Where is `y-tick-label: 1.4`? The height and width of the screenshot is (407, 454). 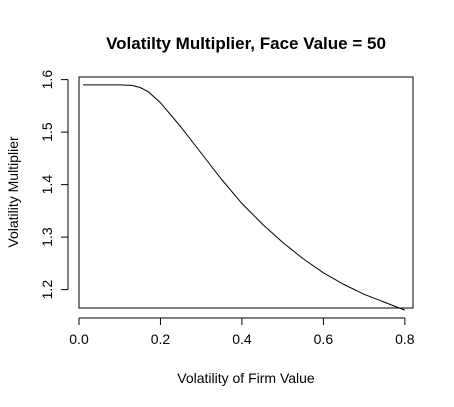
y-tick-label: 1.4 is located at coordinates (47, 185).